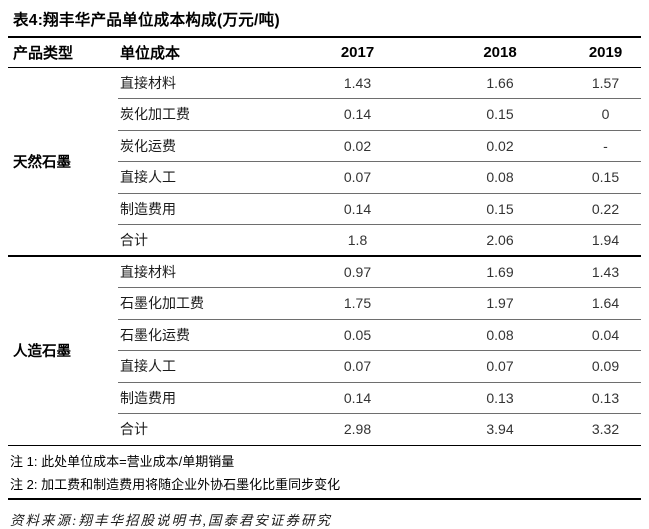  What do you see at coordinates (357, 429) in the screenshot?
I see `cell-2017: 2.98` at bounding box center [357, 429].